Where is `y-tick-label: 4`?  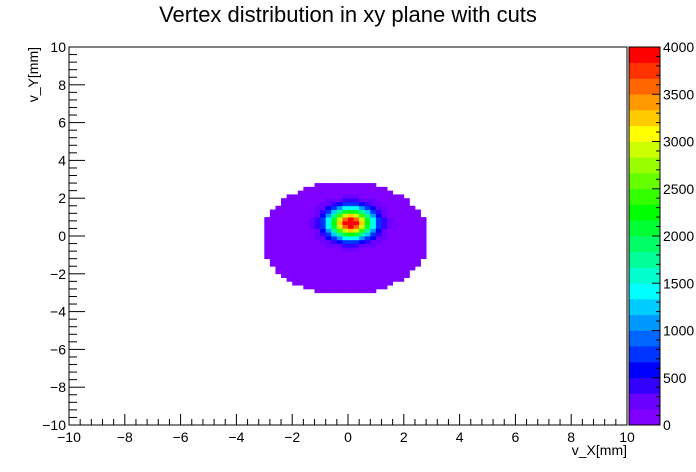 y-tick-label: 4 is located at coordinates (62, 160).